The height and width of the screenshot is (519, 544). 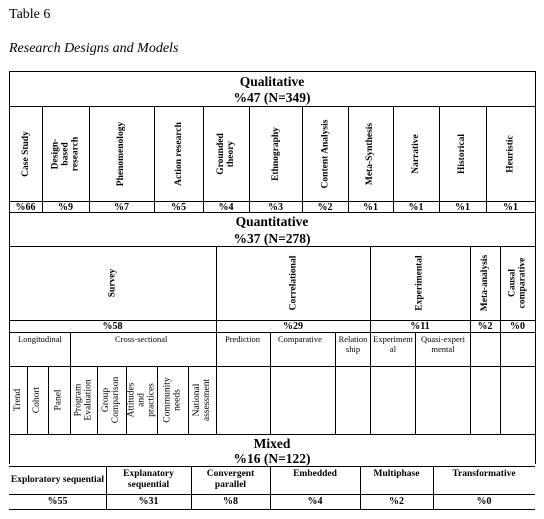 What do you see at coordinates (226, 153) in the screenshot?
I see `qual-design-grounded-theory: Grounded theory` at bounding box center [226, 153].